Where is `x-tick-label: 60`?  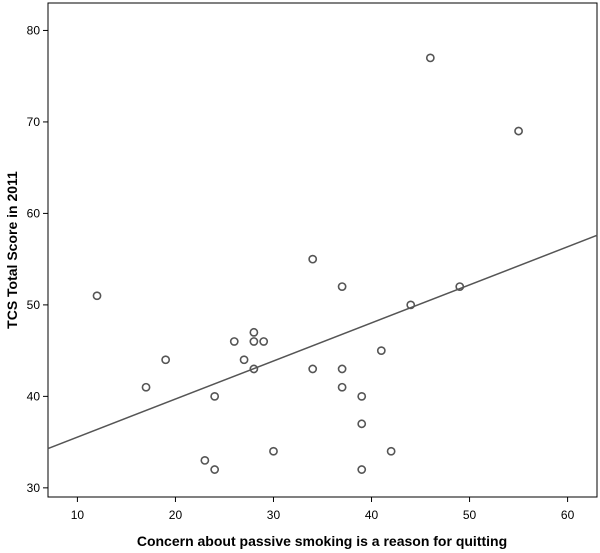
x-tick-label: 60 is located at coordinates (568, 515).